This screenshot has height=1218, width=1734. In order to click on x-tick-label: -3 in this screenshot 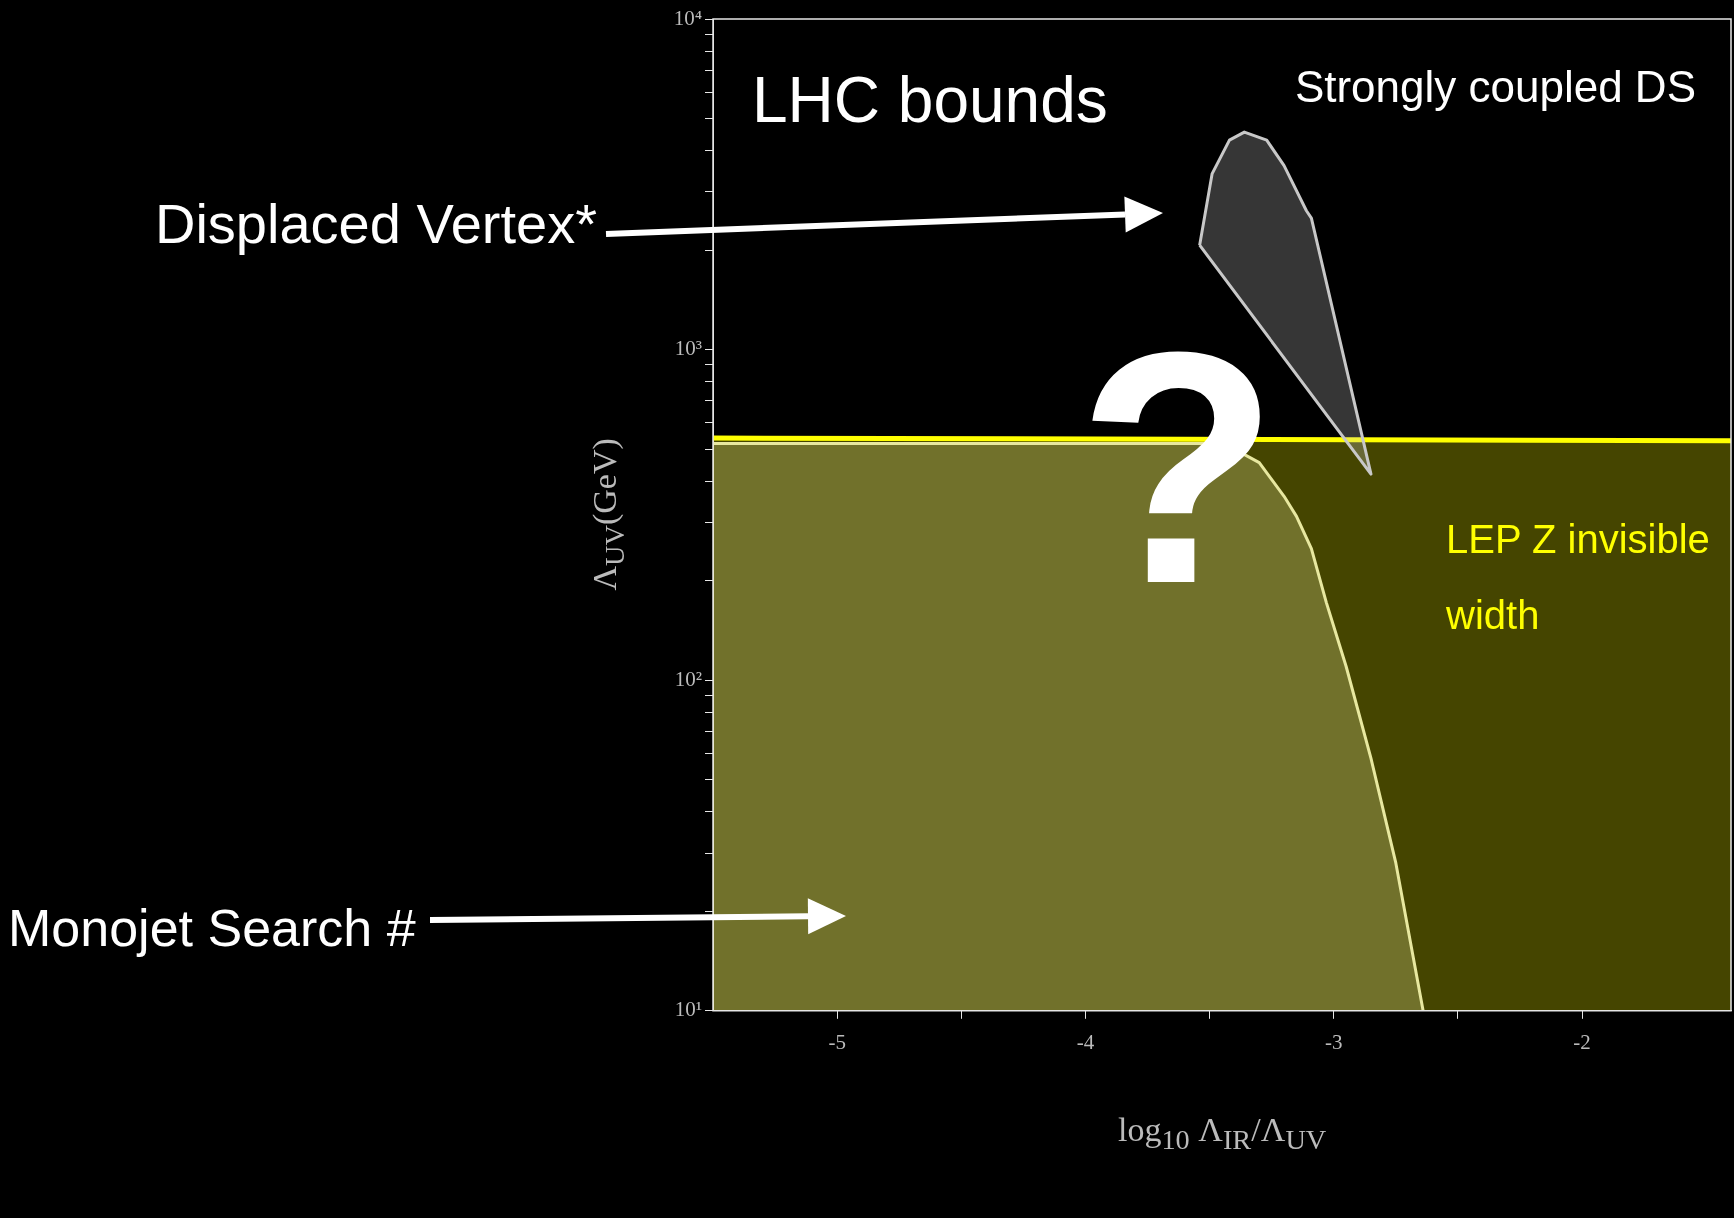, I will do `click(1333, 1041)`.